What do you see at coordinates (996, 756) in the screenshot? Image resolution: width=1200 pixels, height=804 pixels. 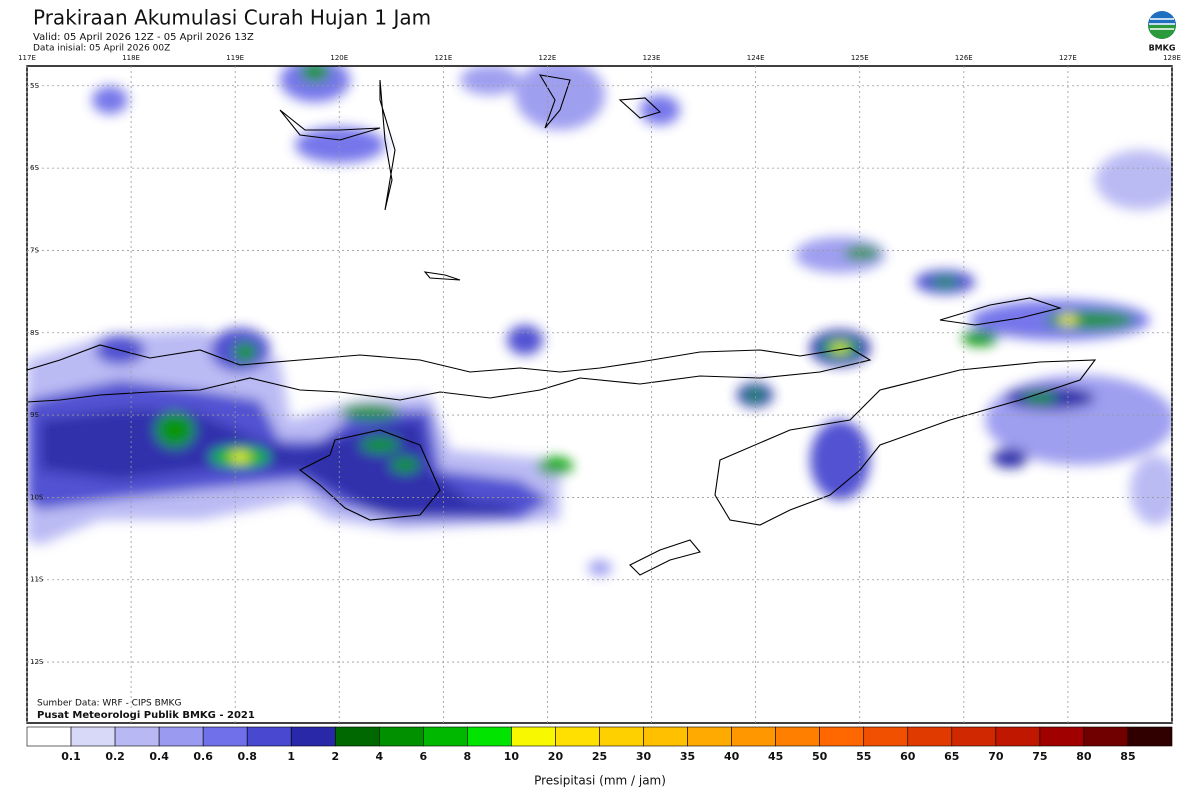 I see `colorbar-label: 70` at bounding box center [996, 756].